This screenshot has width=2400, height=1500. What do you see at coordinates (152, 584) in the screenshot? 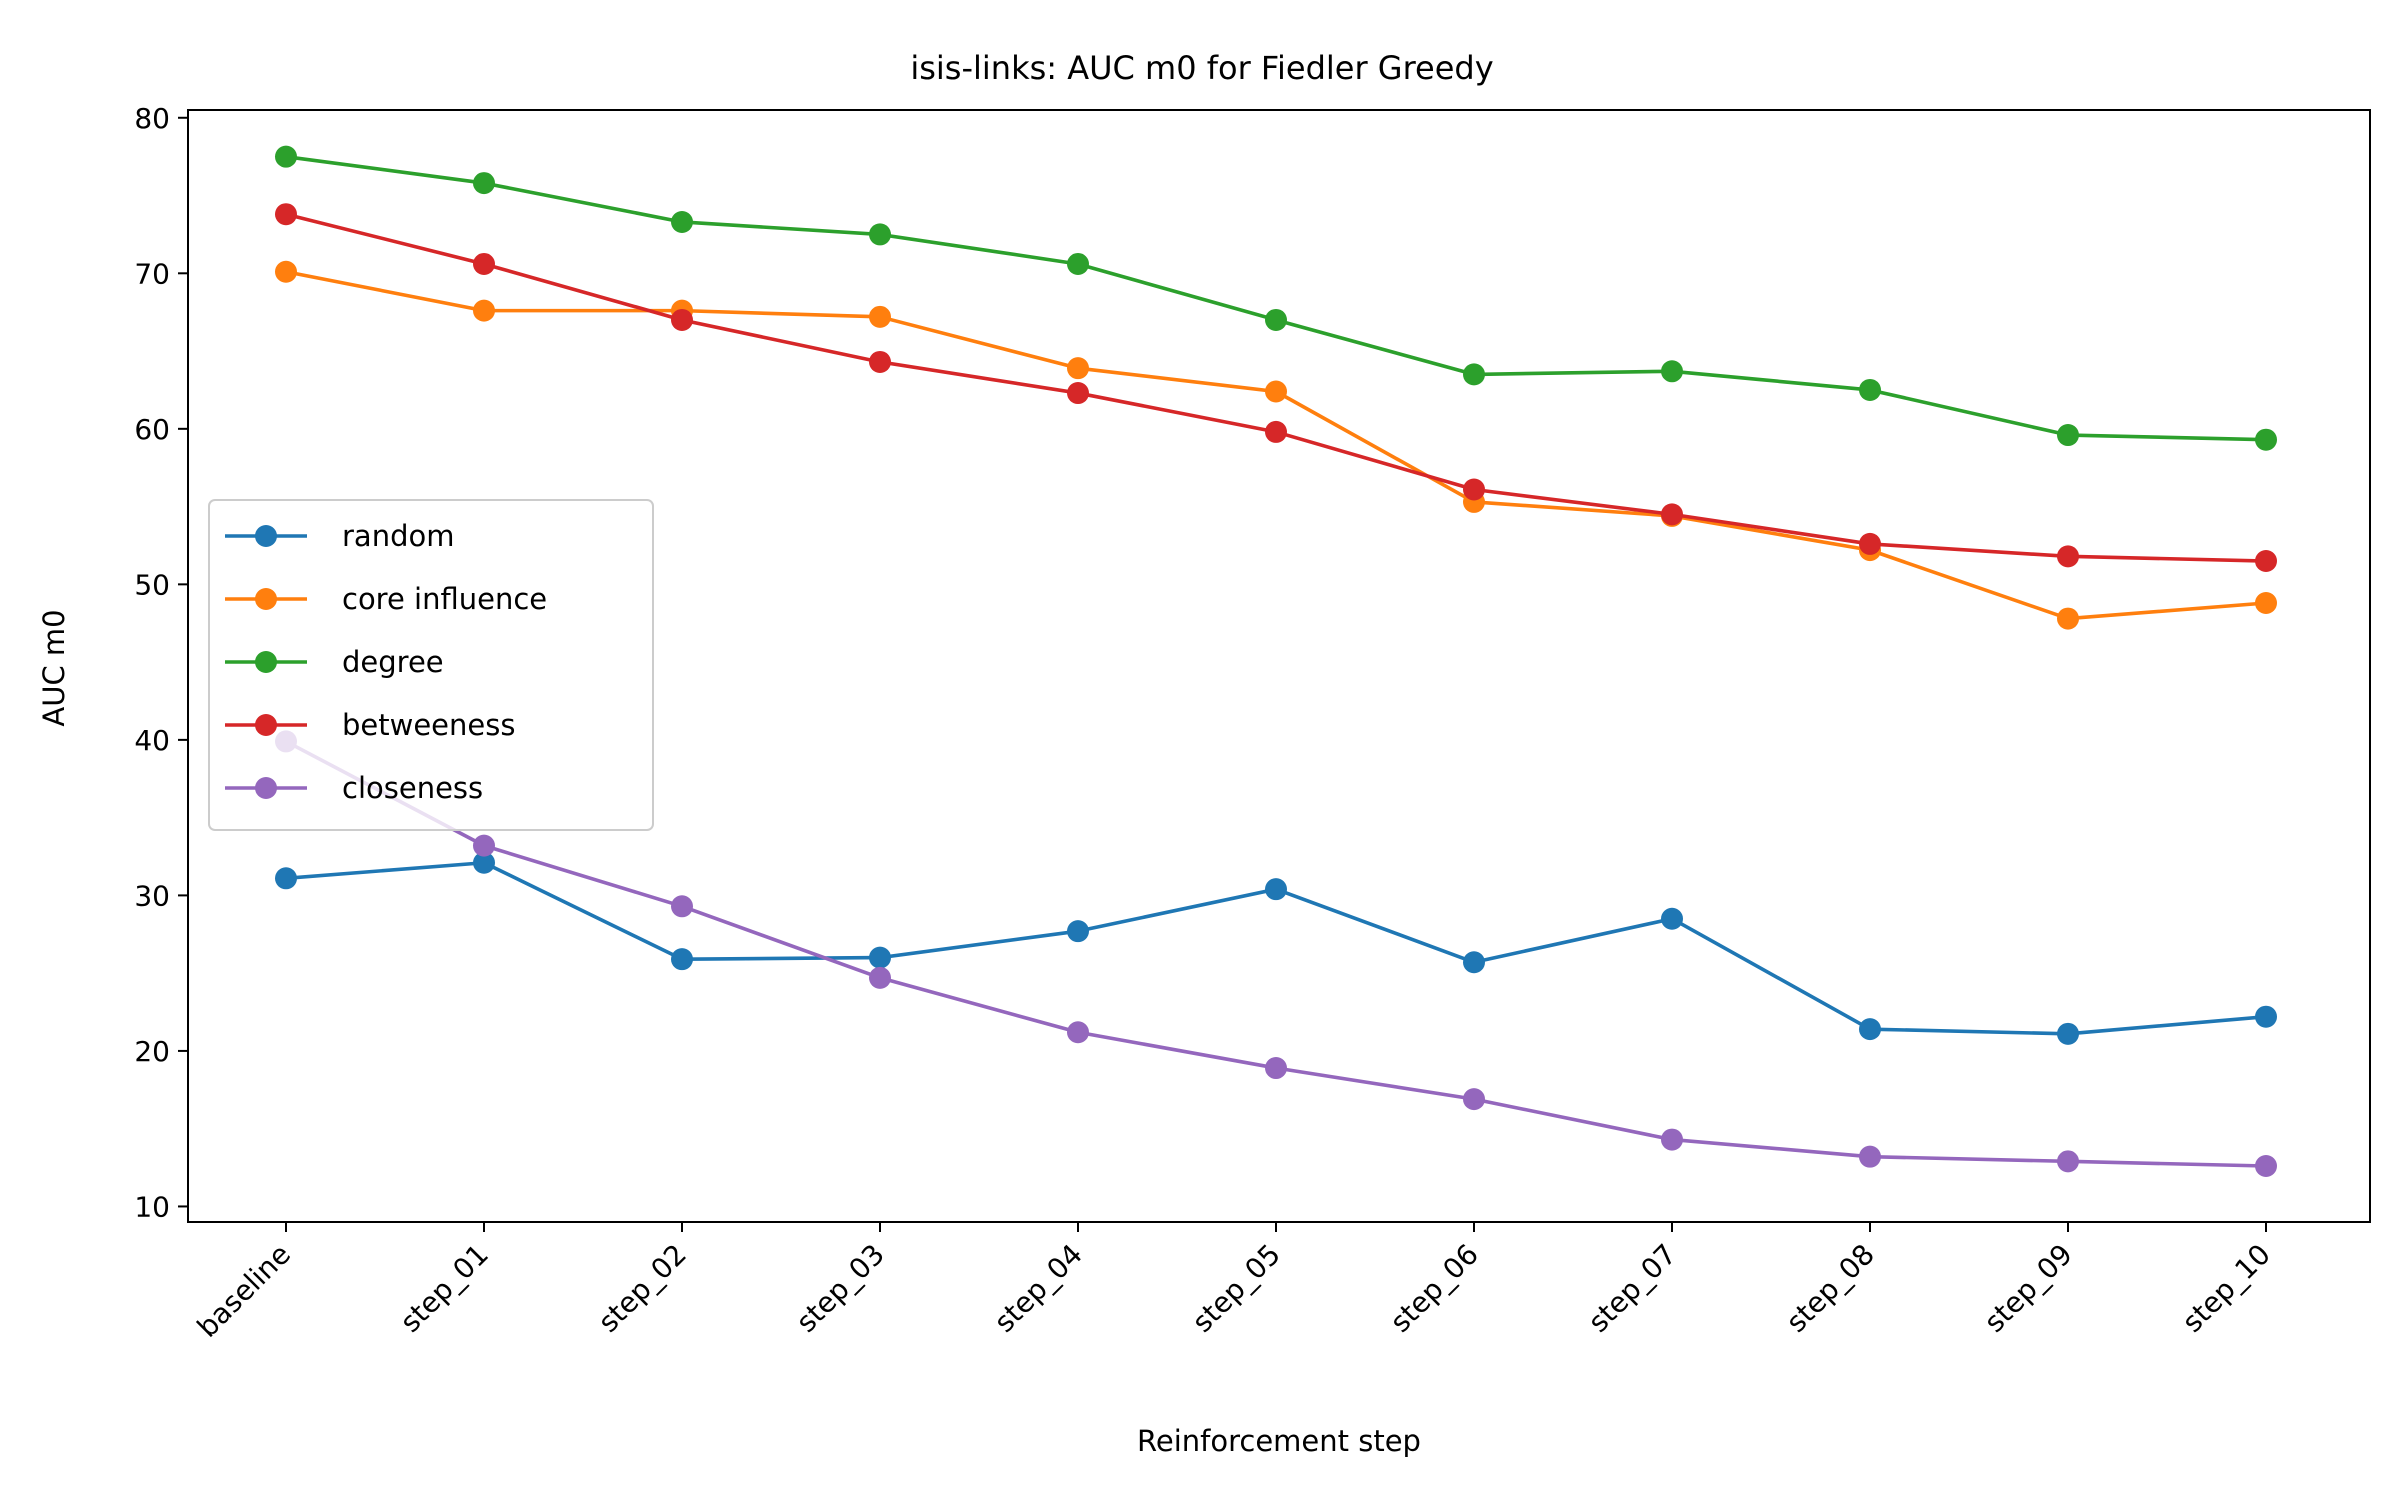
I see `y-tick-label: 50` at bounding box center [152, 584].